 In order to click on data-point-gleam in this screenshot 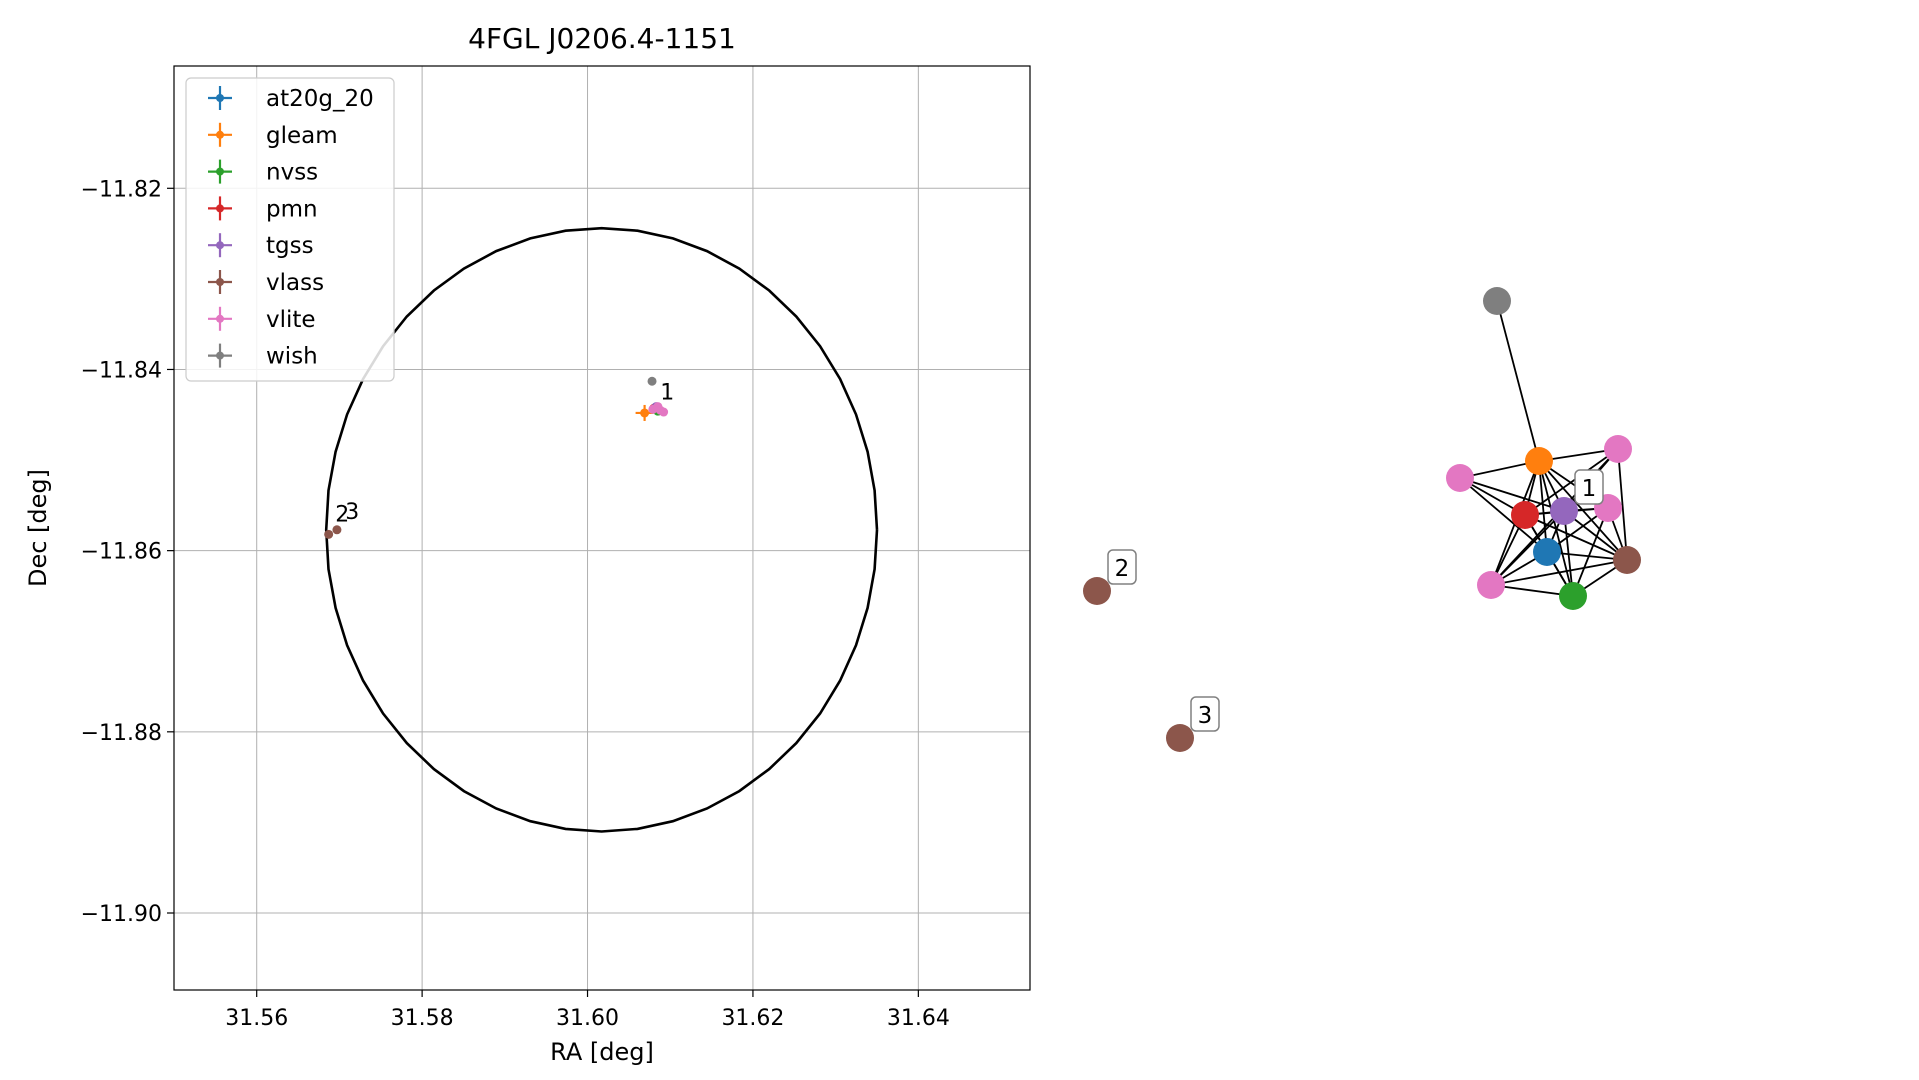, I will do `click(645, 413)`.